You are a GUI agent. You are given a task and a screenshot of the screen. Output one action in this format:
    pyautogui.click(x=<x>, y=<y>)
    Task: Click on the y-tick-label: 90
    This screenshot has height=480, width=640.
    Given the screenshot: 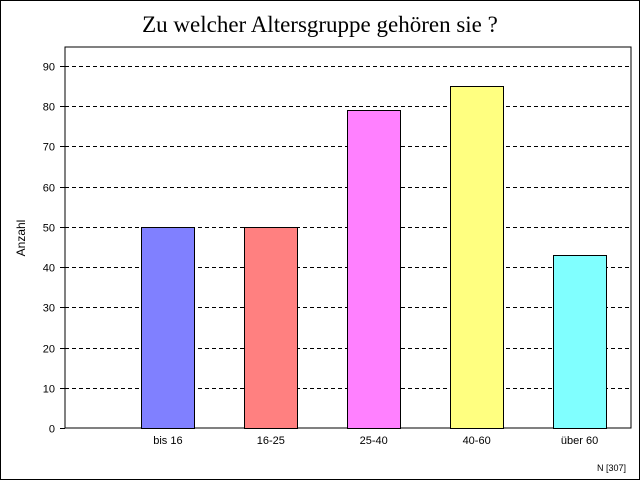 What is the action you would take?
    pyautogui.click(x=49, y=68)
    